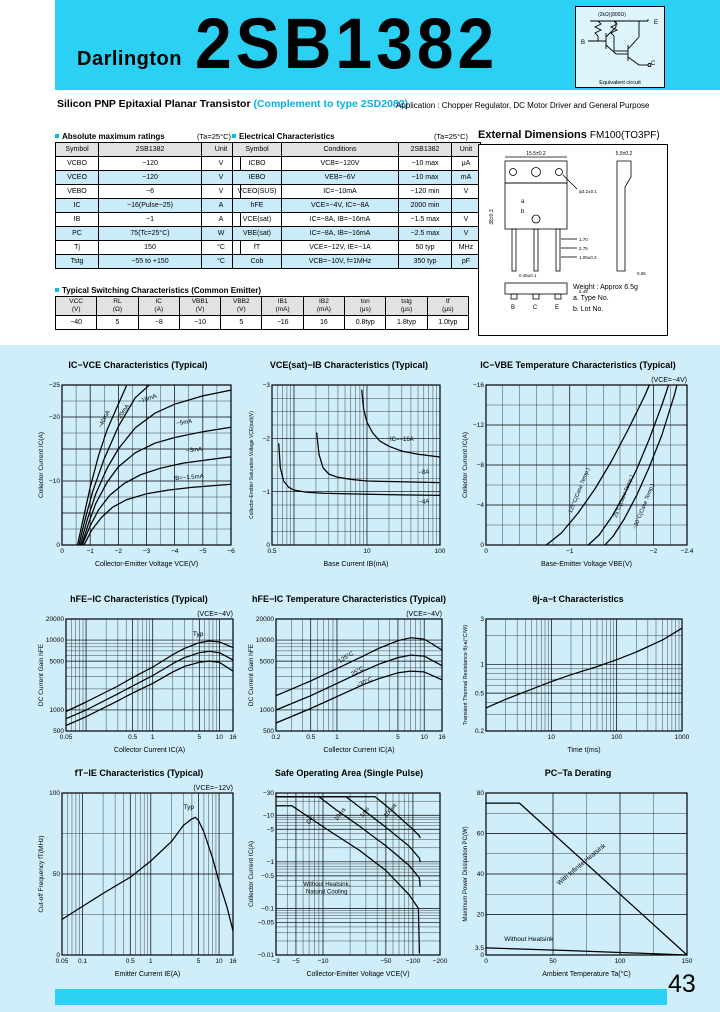 This screenshot has height=1012, width=720. I want to click on svg-text: −3, so click(276, 961).